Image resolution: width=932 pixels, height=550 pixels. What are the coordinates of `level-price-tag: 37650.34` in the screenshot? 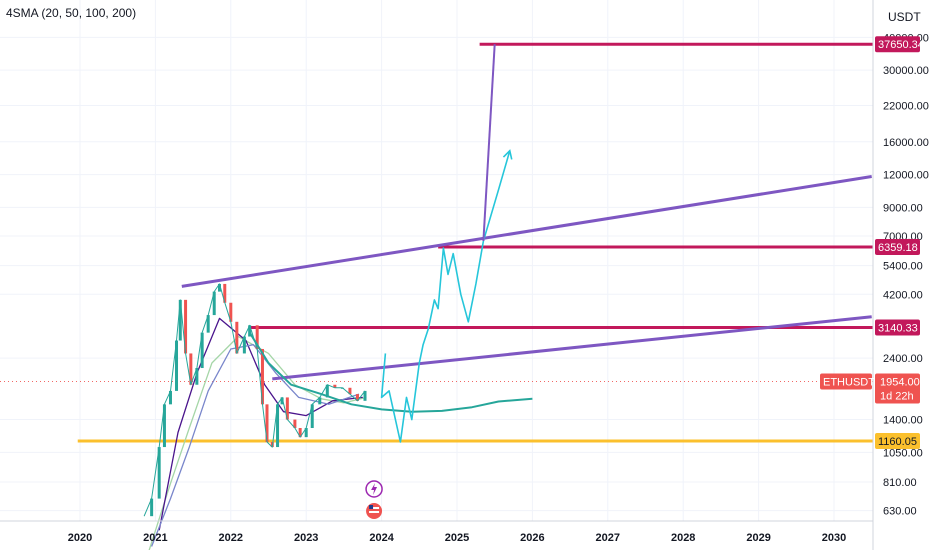 It's located at (899, 44).